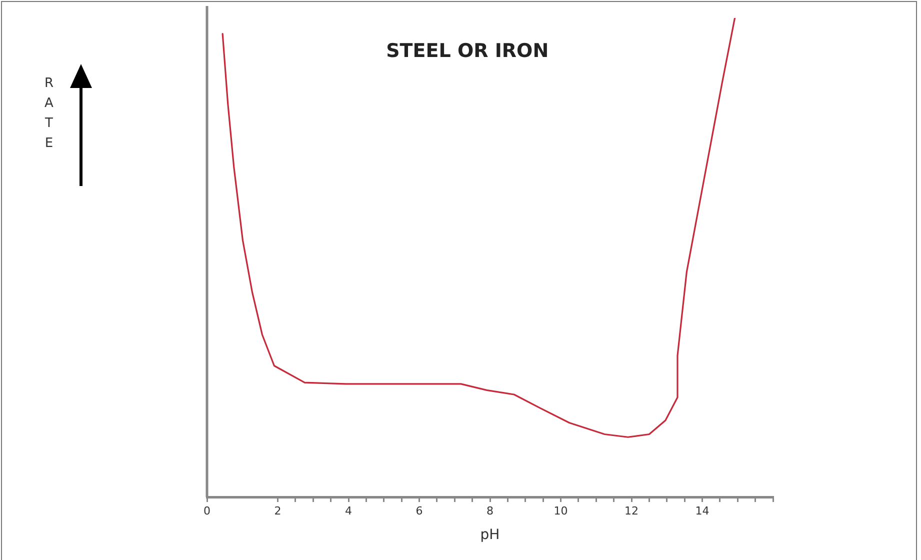 The image size is (921, 560). Describe the element at coordinates (207, 511) in the screenshot. I see `x-tick-label: 0` at that location.